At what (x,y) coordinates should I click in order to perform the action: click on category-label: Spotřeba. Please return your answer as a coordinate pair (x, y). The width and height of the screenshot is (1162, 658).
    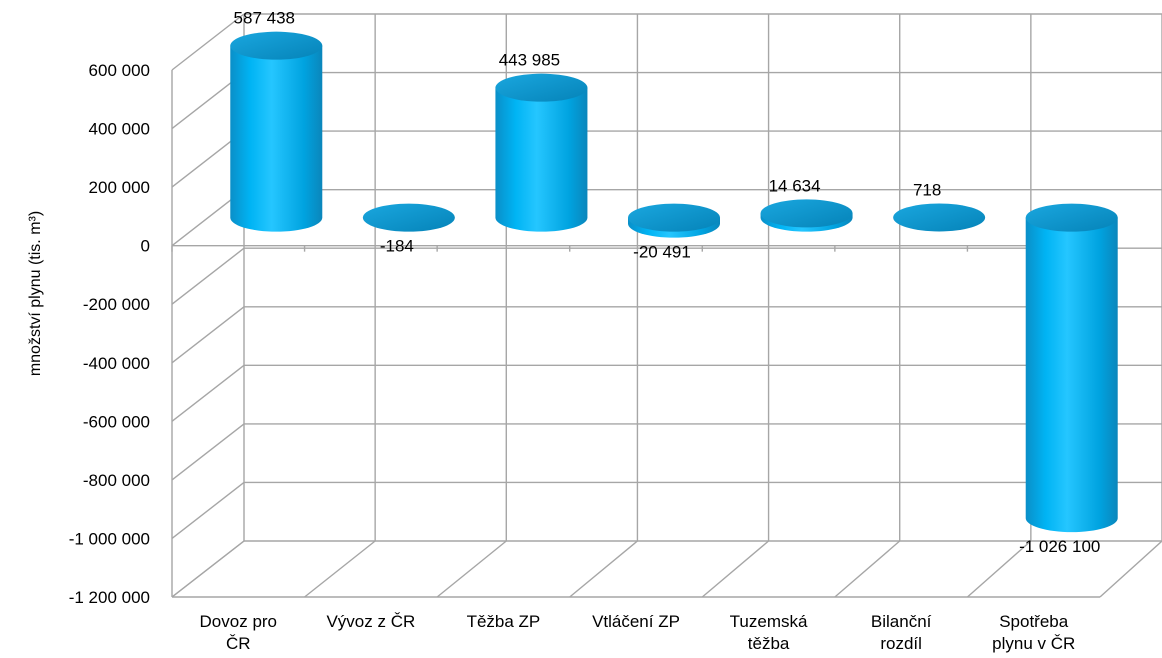
    Looking at the image, I should click on (1034, 621).